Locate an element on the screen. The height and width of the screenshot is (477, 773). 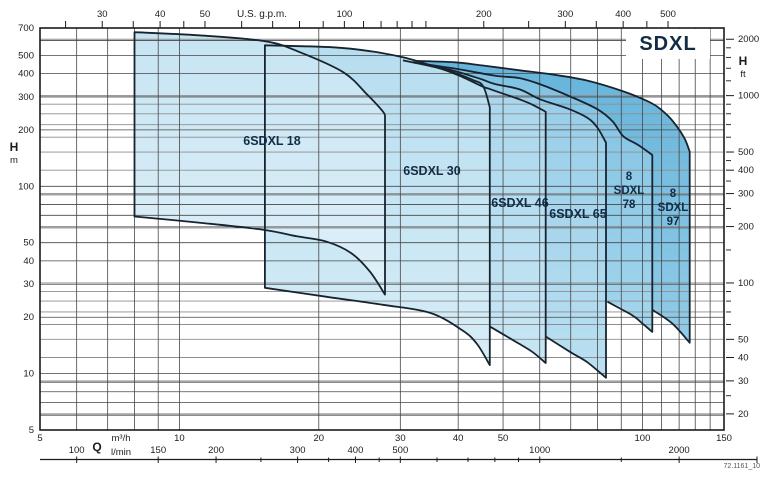
axis-right-ft: 2000 1000 500 400 300 200 100 50 40 30 20 Hft is located at coordinates (742, 227).